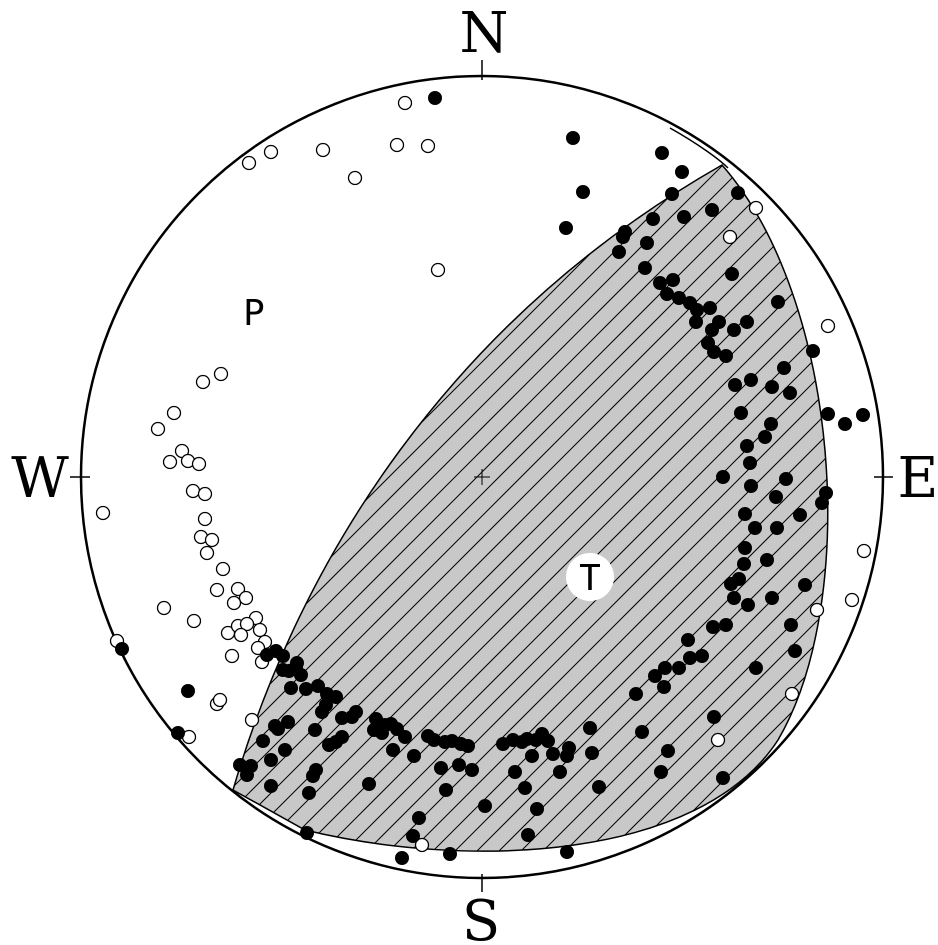  What do you see at coordinates (481, 917) in the screenshot?
I see `south-label: S` at bounding box center [481, 917].